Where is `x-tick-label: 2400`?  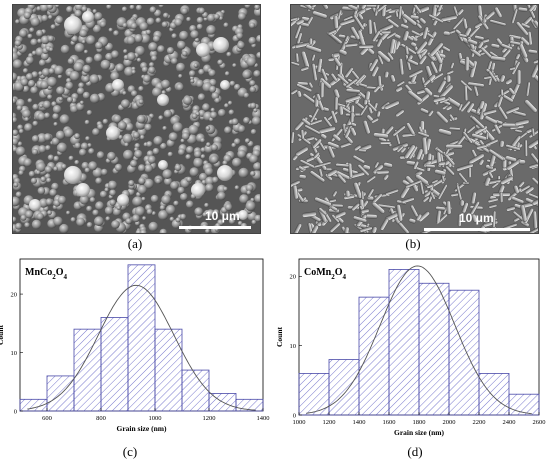 x-tick-label: 2400 is located at coordinates (509, 422).